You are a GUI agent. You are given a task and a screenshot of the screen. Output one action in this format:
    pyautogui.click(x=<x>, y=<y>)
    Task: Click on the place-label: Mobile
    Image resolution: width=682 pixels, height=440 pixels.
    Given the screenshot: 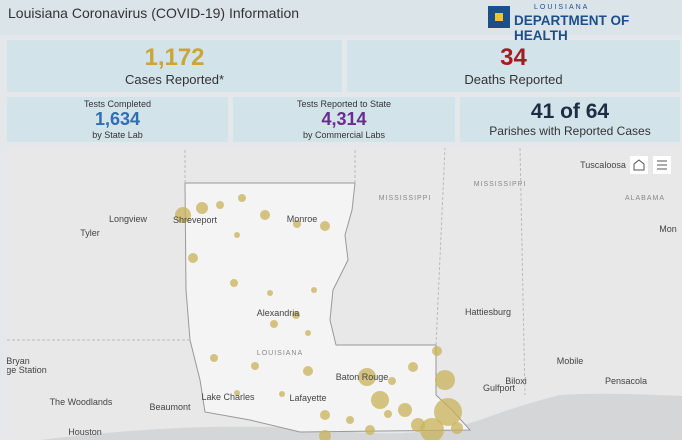 What is the action you would take?
    pyautogui.click(x=570, y=361)
    